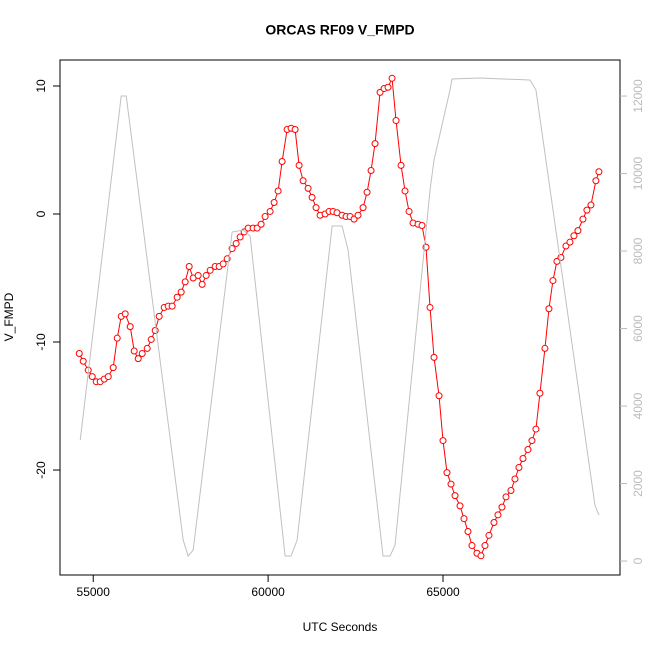 The width and height of the screenshot is (650, 650). I want to click on y-tick-label: -10, so click(41, 342).